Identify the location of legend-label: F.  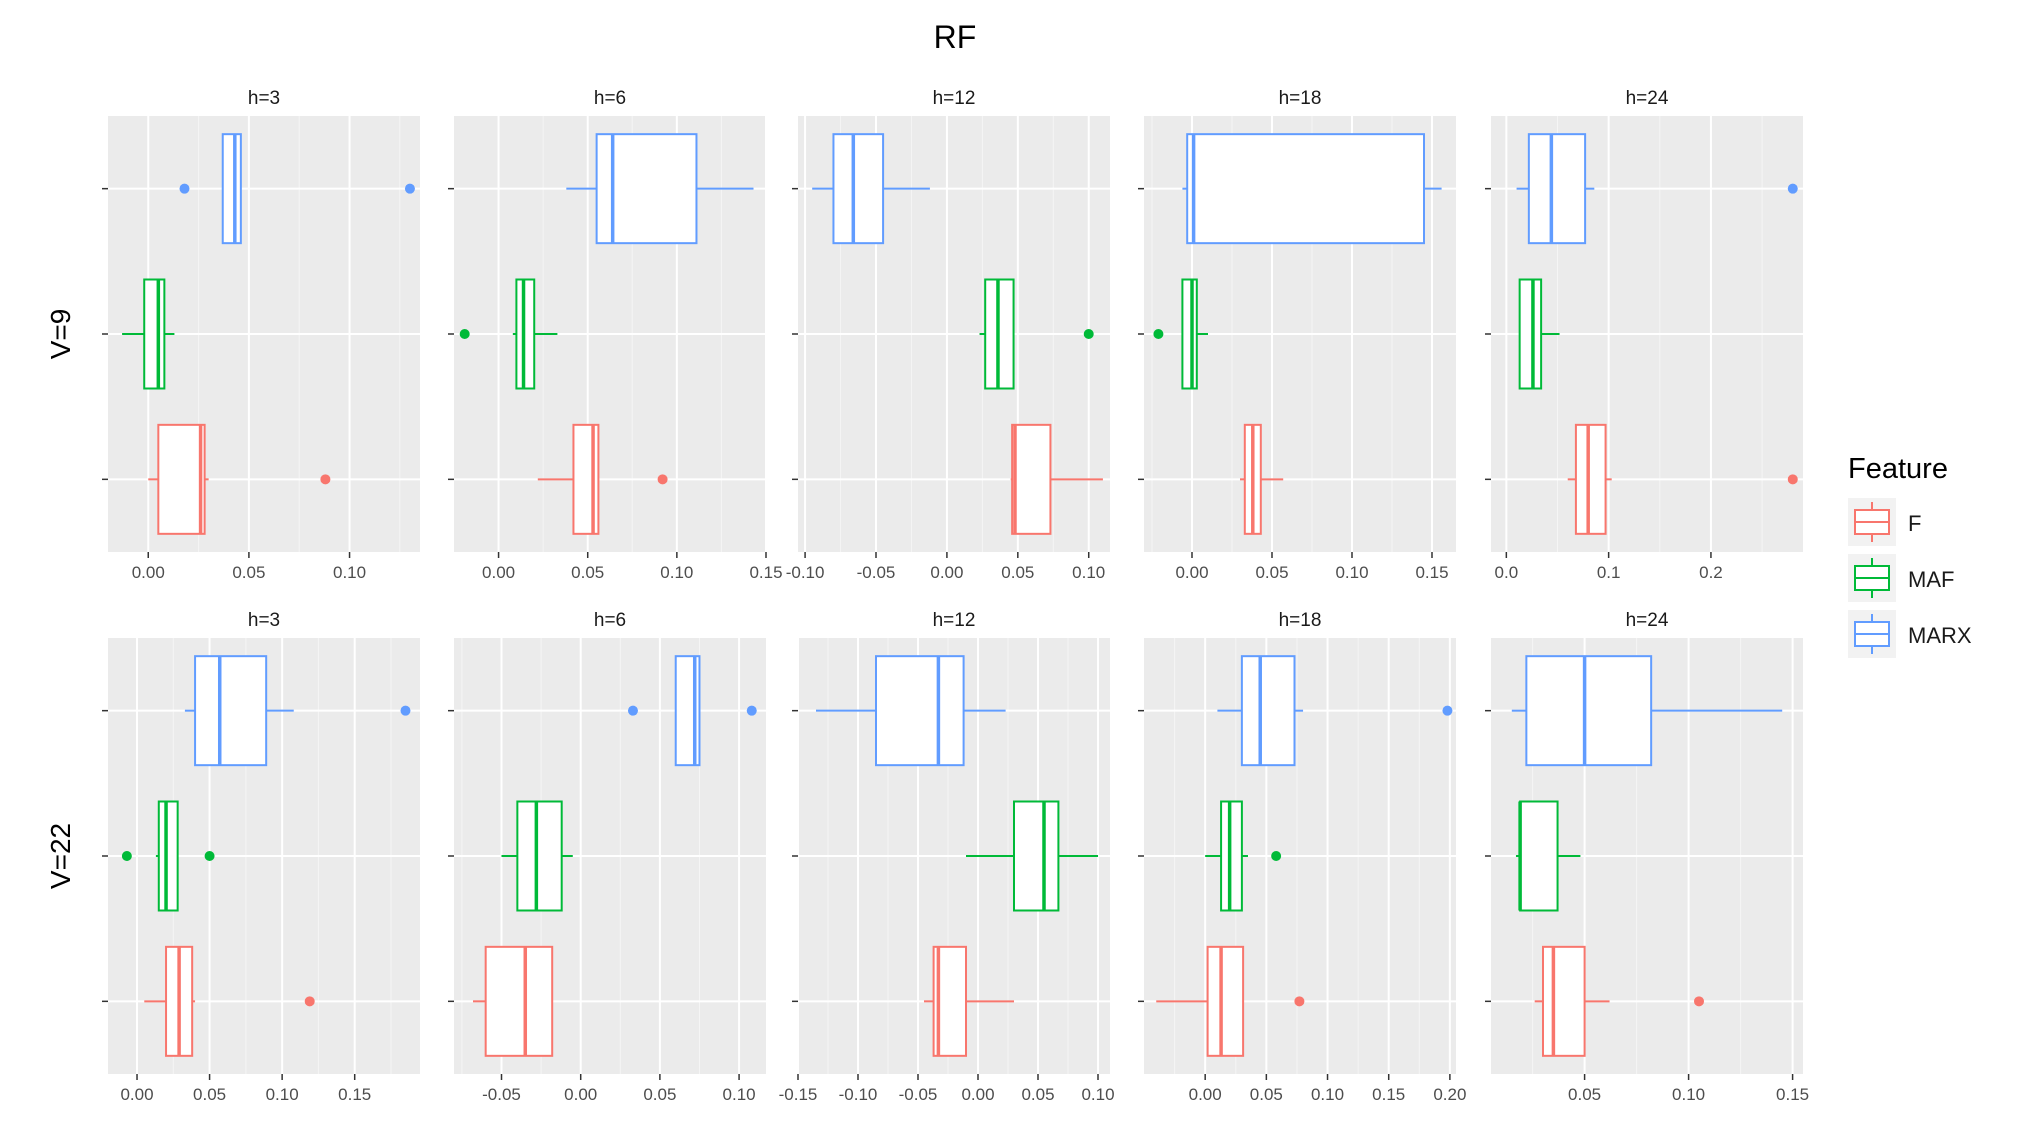
(1914, 523).